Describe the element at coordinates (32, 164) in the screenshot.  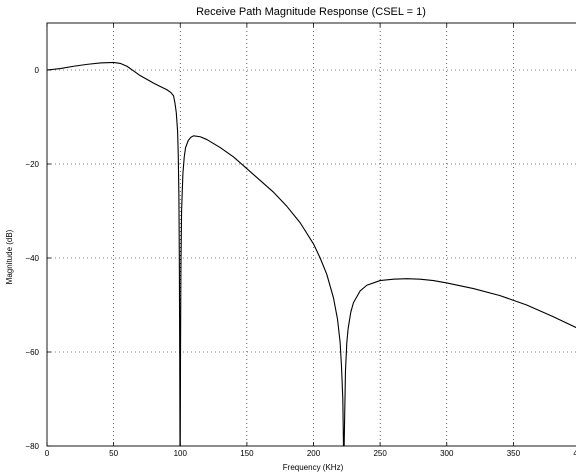
I see `y-tick-label: −20` at that location.